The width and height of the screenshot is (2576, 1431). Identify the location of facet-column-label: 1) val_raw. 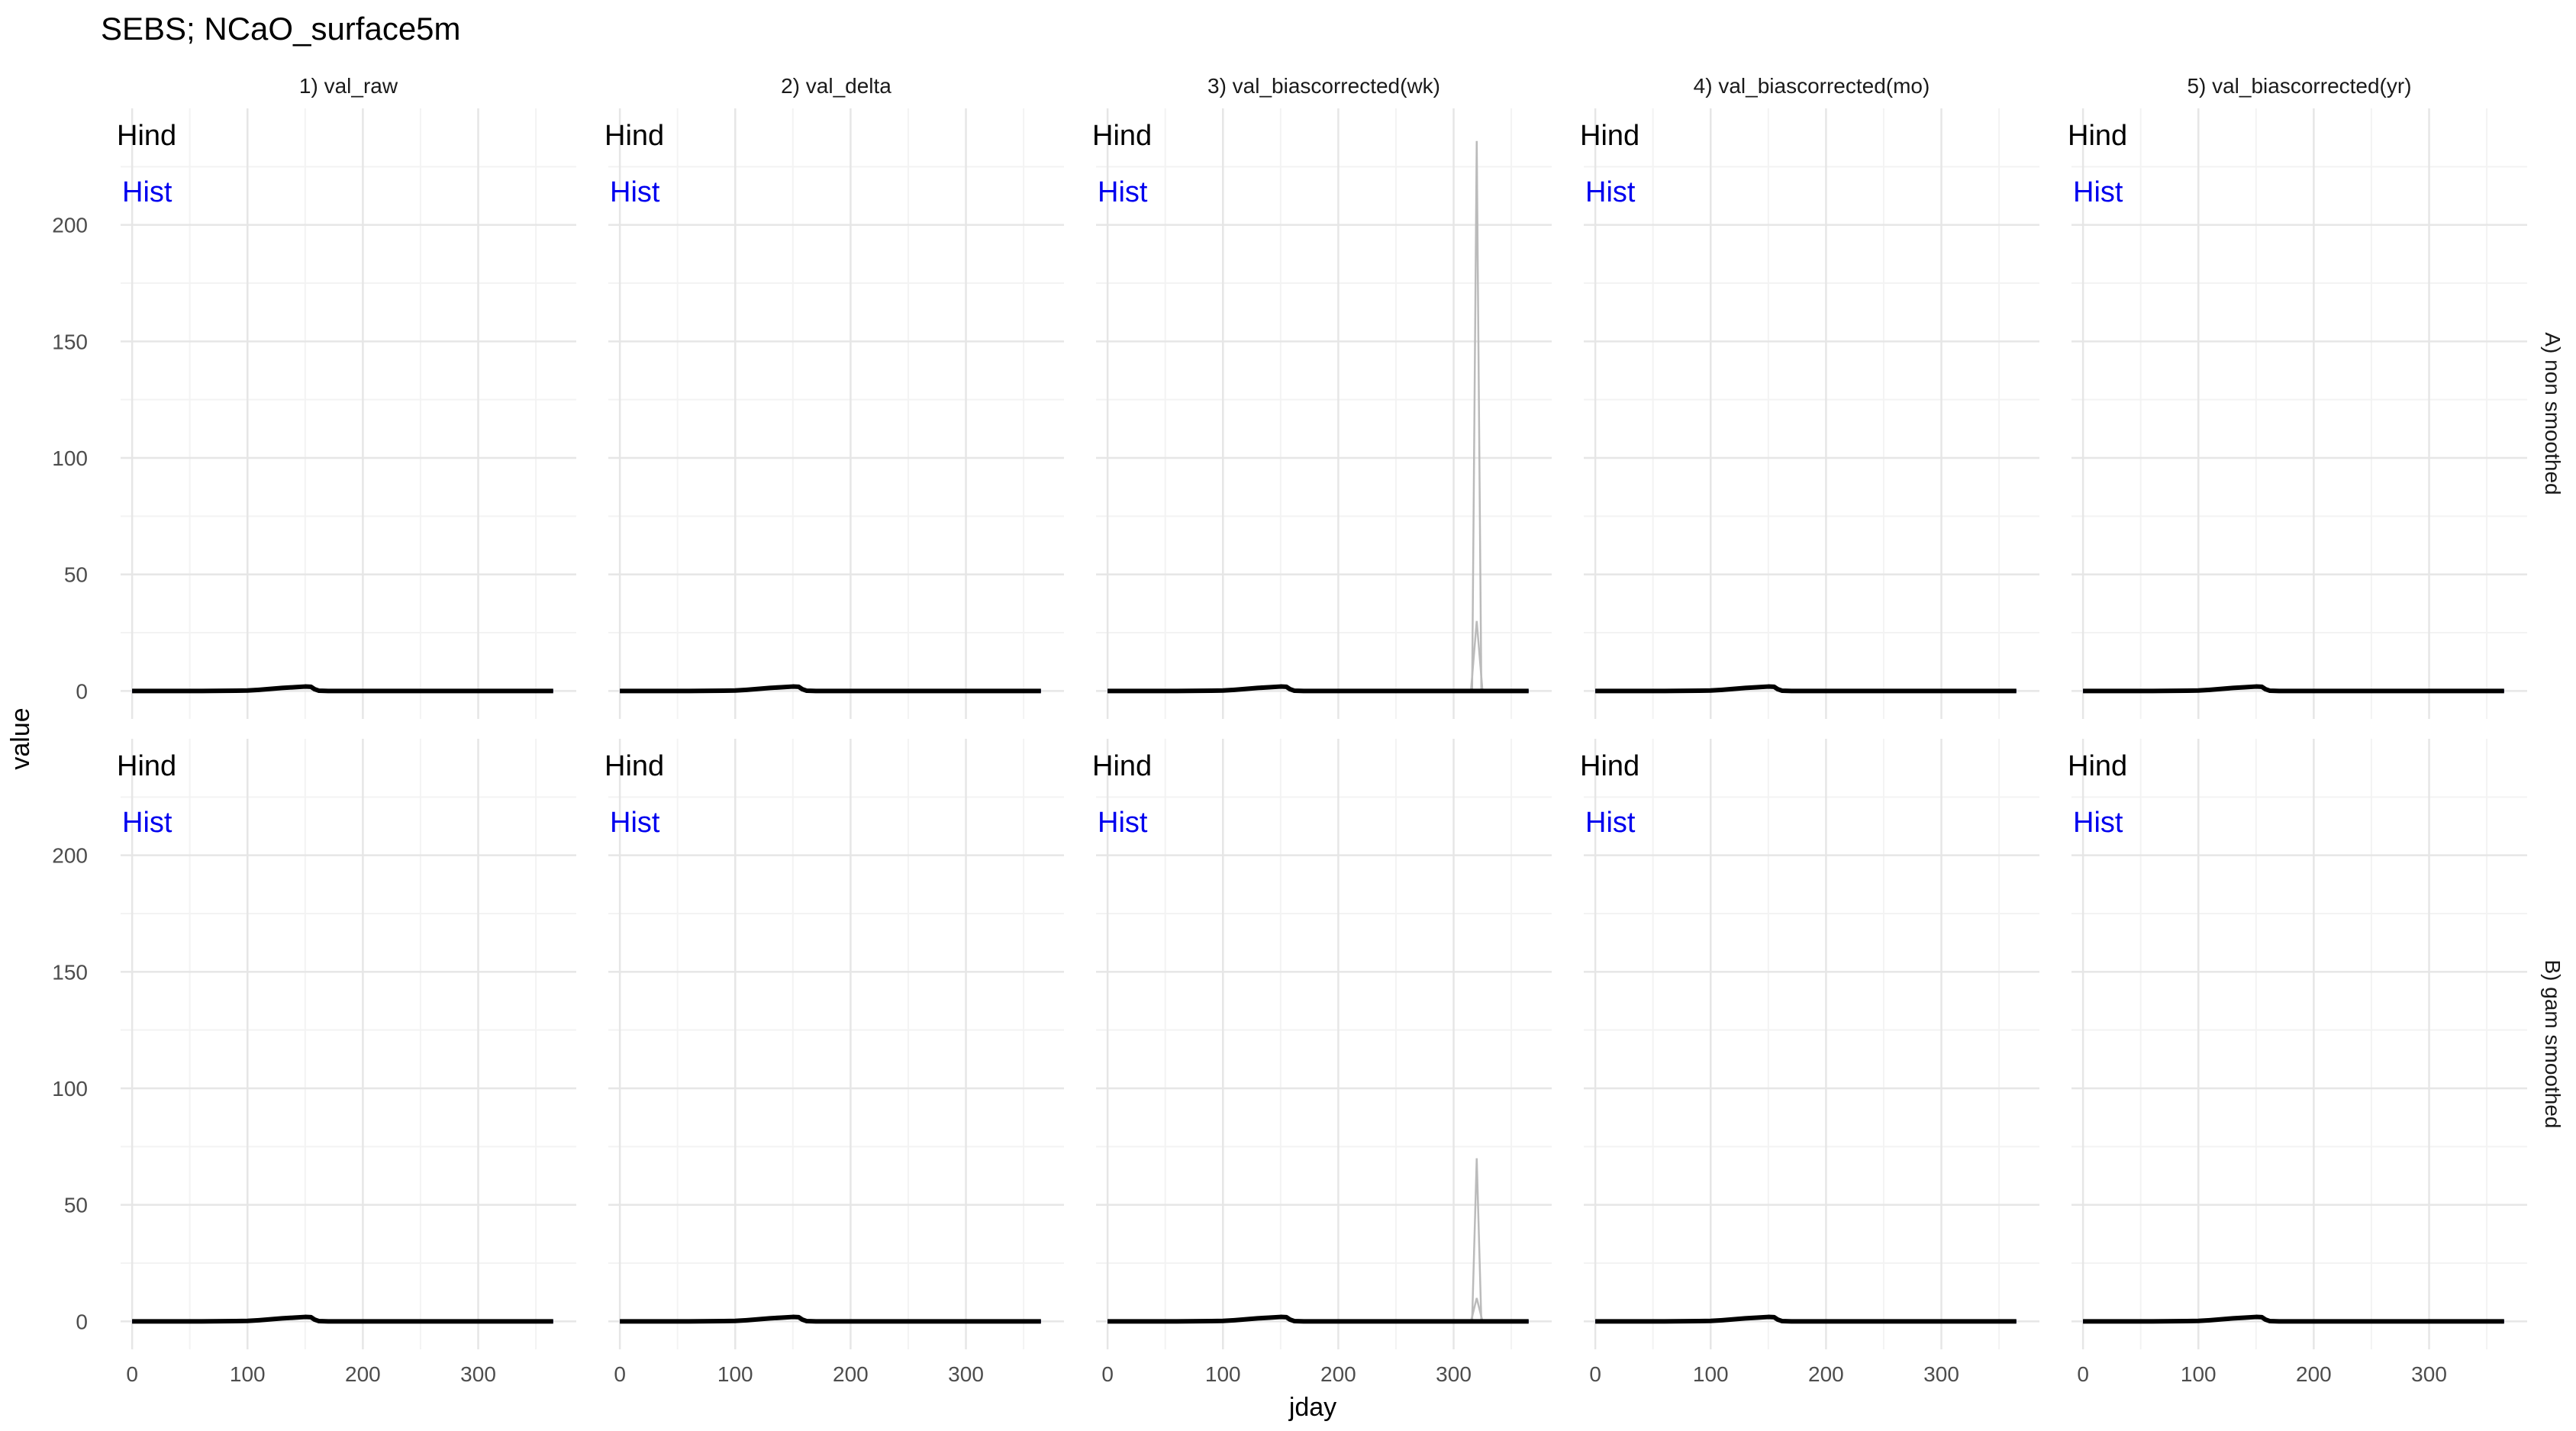
(349, 86).